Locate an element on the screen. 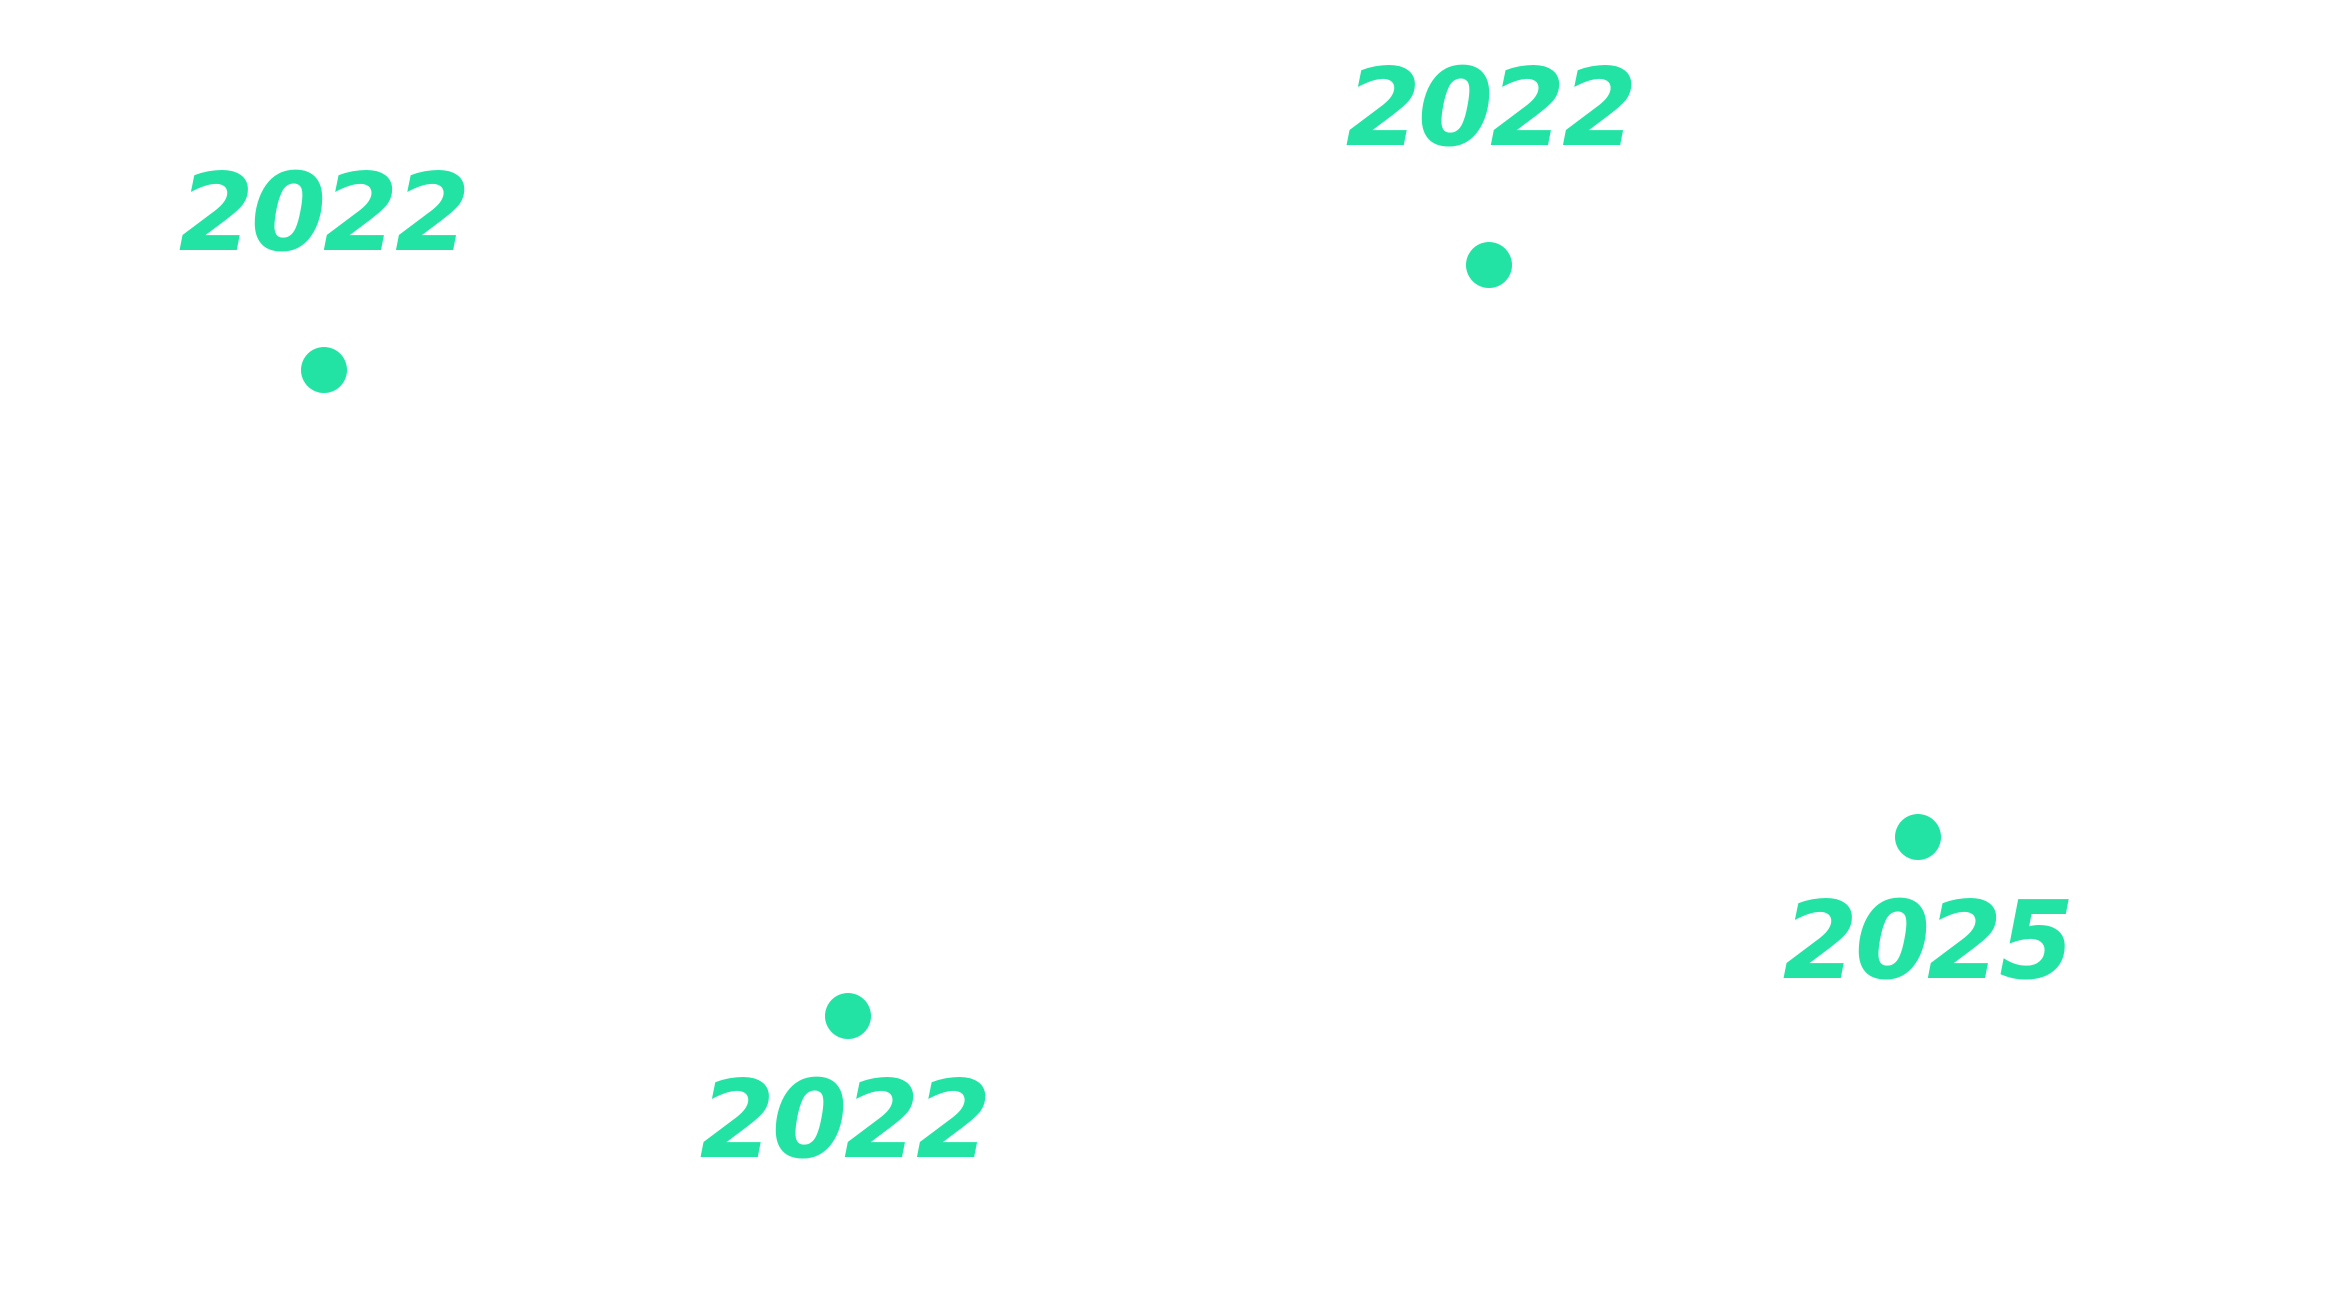 This screenshot has height=1305, width=2345. marker-2-year-label: 2022 is located at coordinates (1491, 108).